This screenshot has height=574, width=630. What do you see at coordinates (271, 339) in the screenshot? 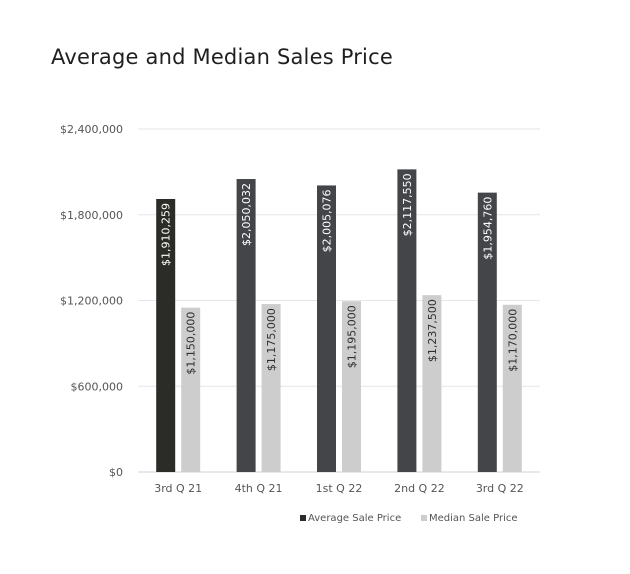
I see `data-label-median: $1,175,000` at bounding box center [271, 339].